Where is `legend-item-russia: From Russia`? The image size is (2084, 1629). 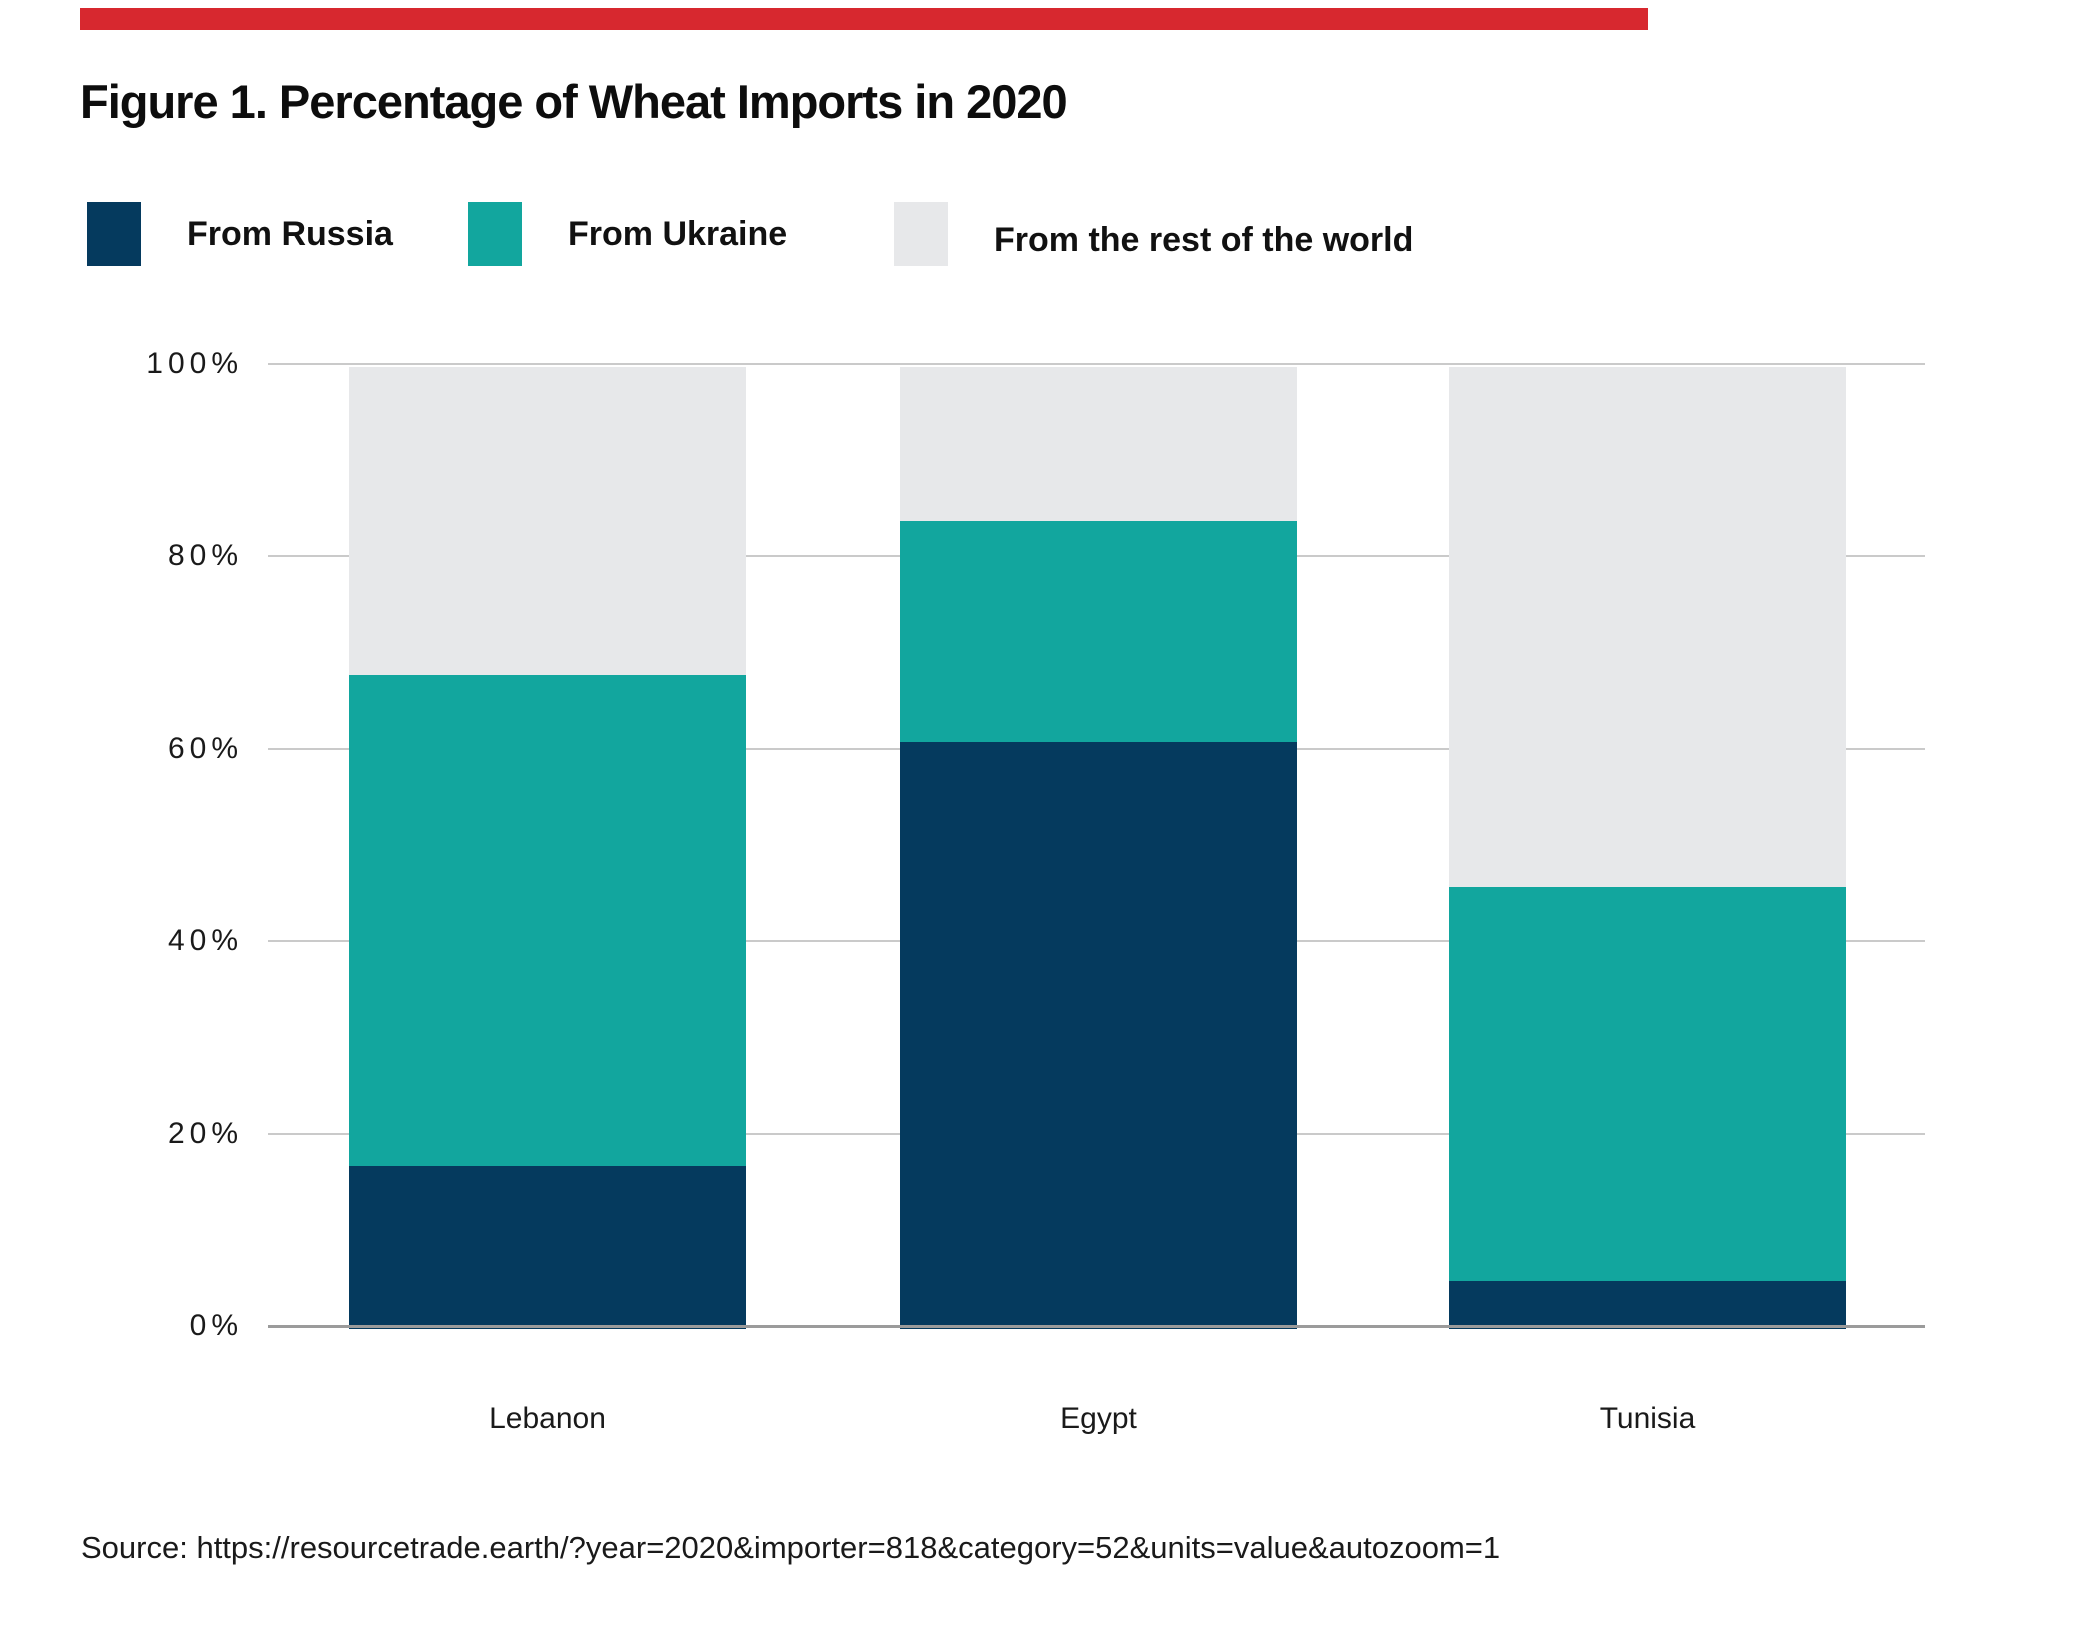 legend-item-russia: From Russia is located at coordinates (240, 234).